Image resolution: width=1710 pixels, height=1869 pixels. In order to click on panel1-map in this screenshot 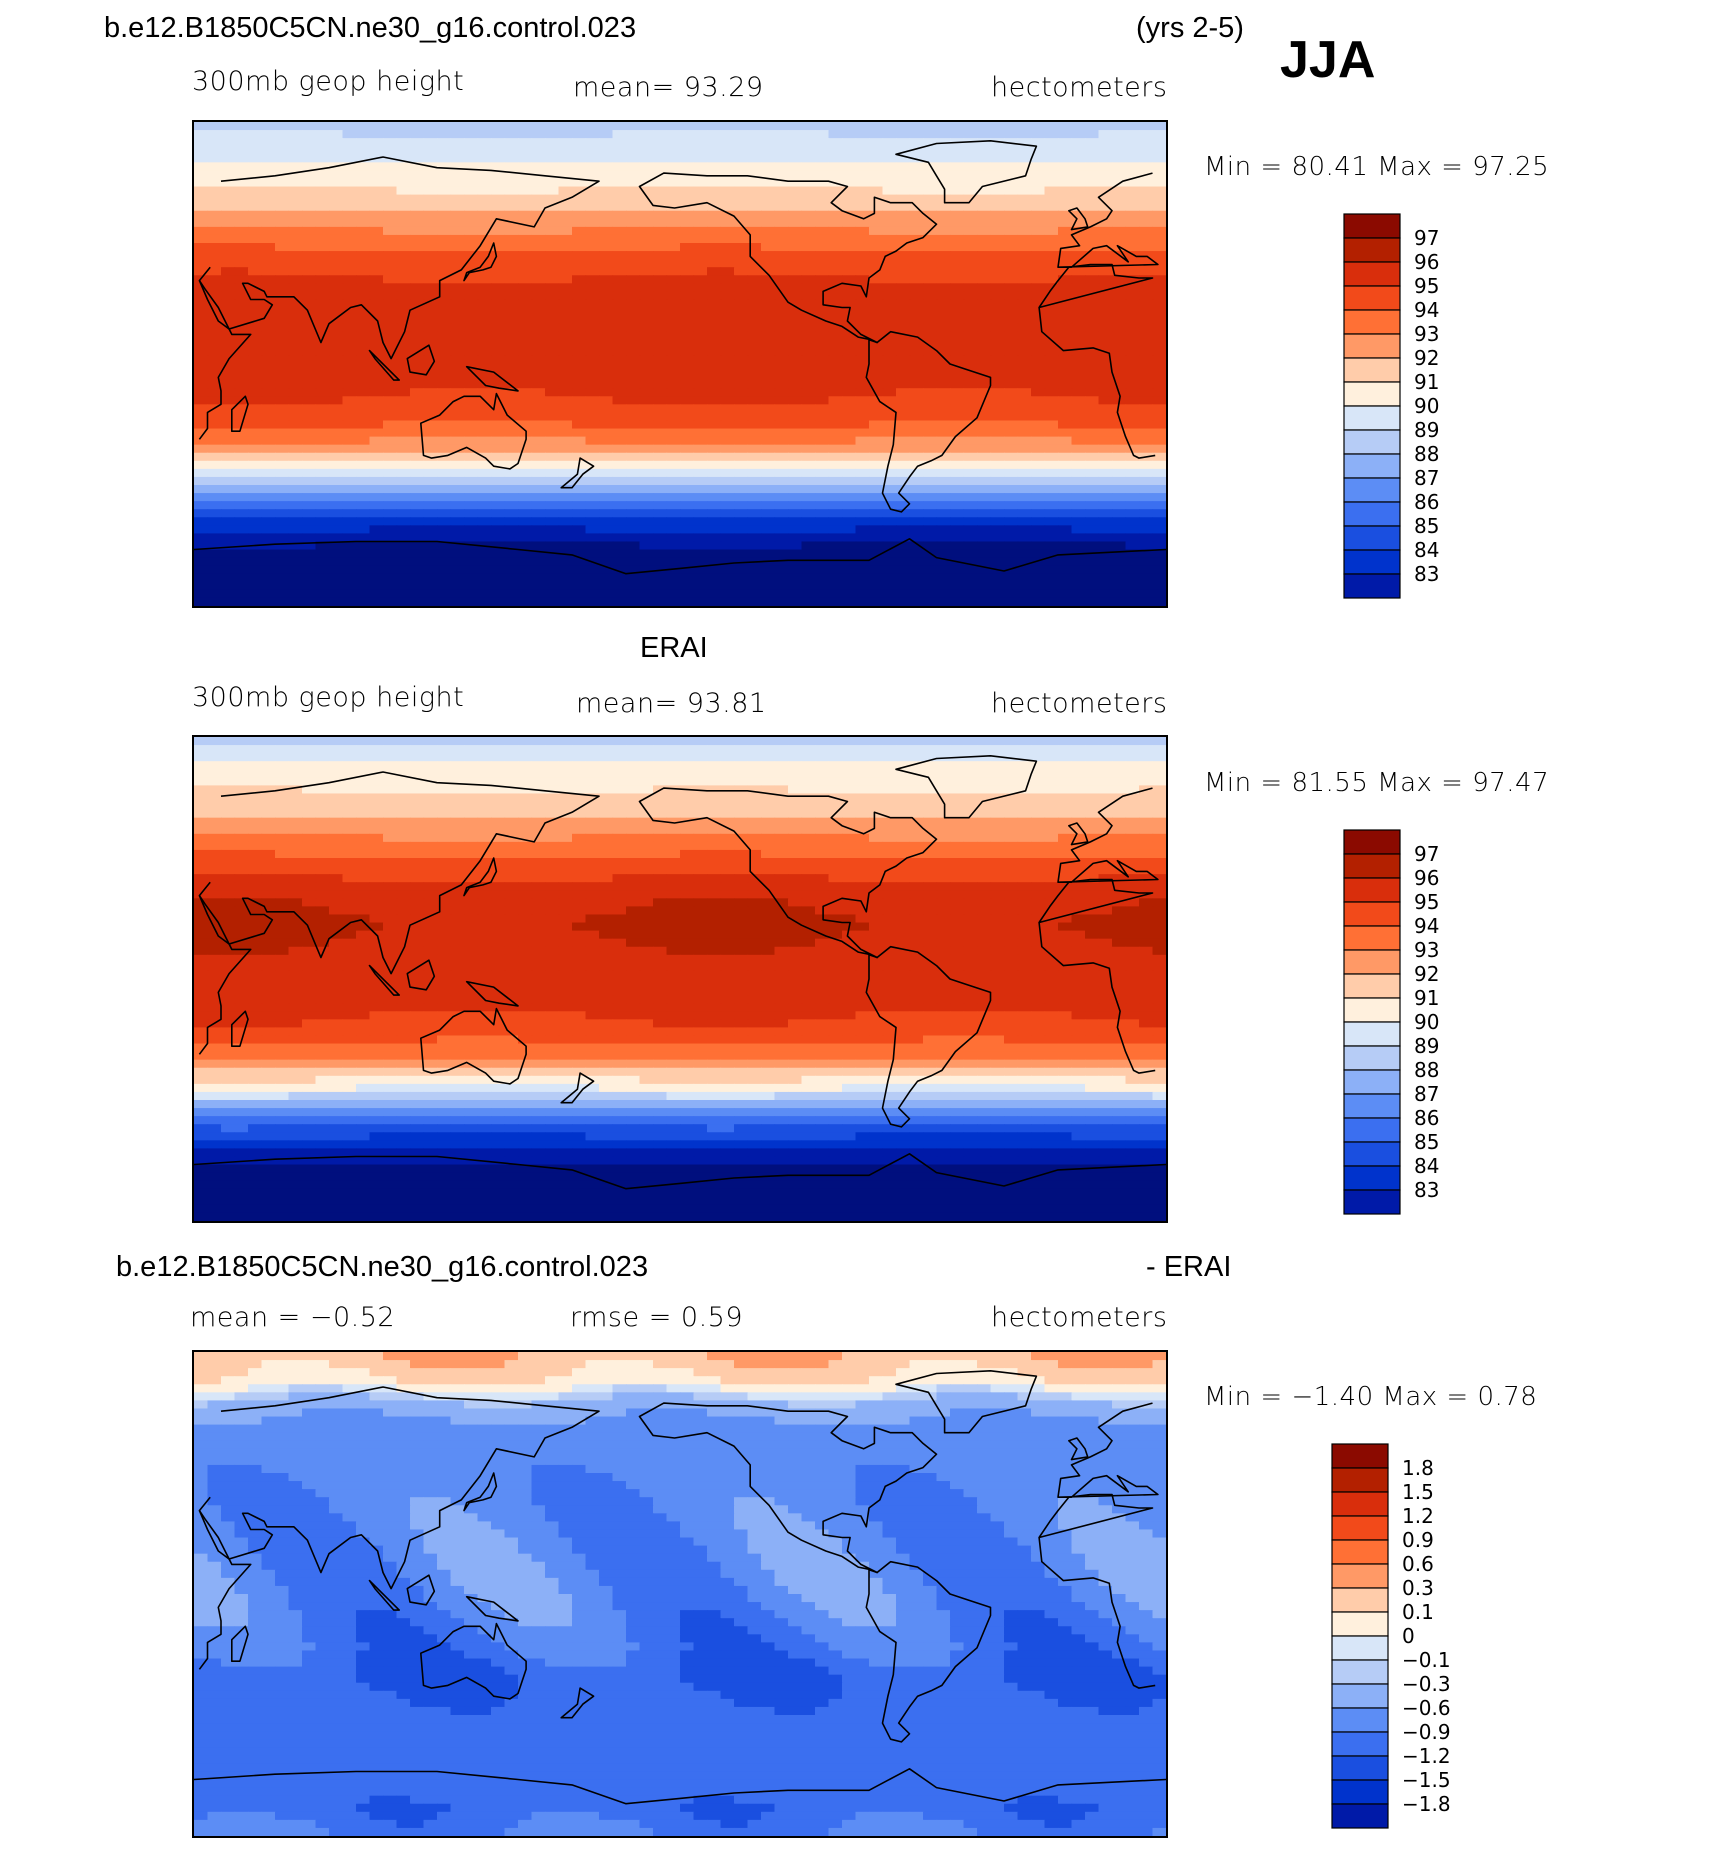, I will do `click(680, 364)`.